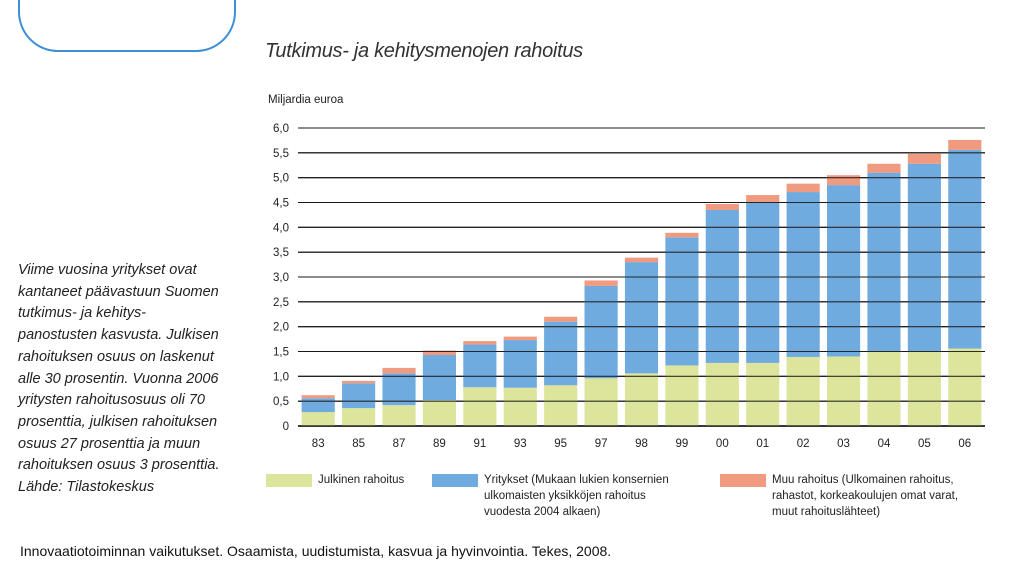 This screenshot has width=1023, height=569. Describe the element at coordinates (424, 51) in the screenshot. I see `chart-title: Tutkimus- ja kehitysmenojen rahoitus` at that location.